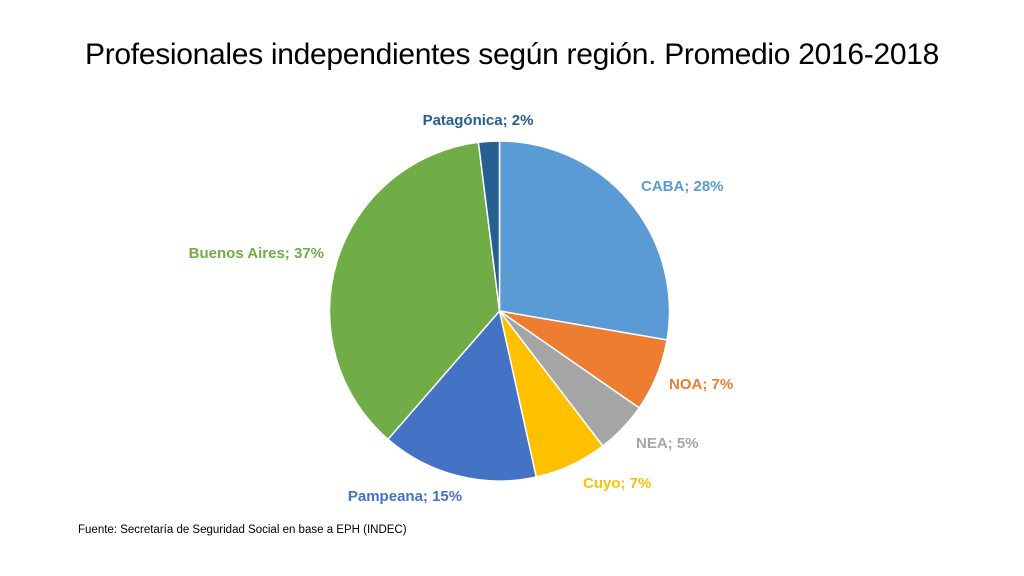 The height and width of the screenshot is (576, 1024). Describe the element at coordinates (405, 496) in the screenshot. I see `data-label-pampeana: Pampeana; 15%` at that location.